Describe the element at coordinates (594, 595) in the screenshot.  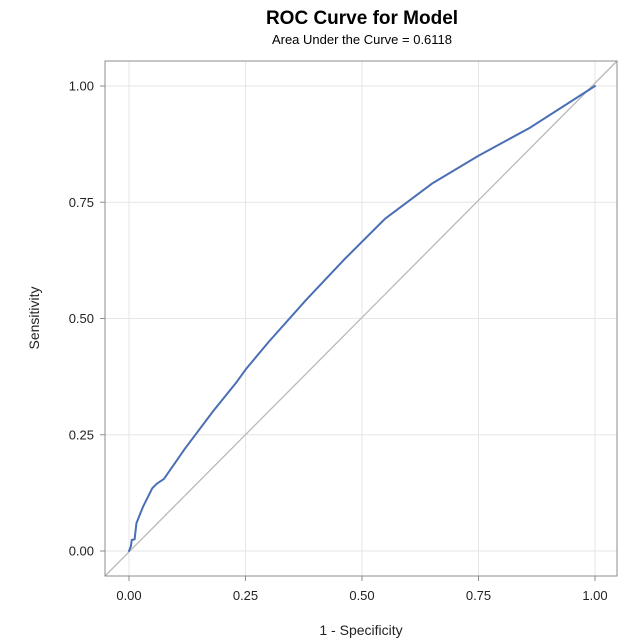
I see `x-tick-label: 1.00` at that location.